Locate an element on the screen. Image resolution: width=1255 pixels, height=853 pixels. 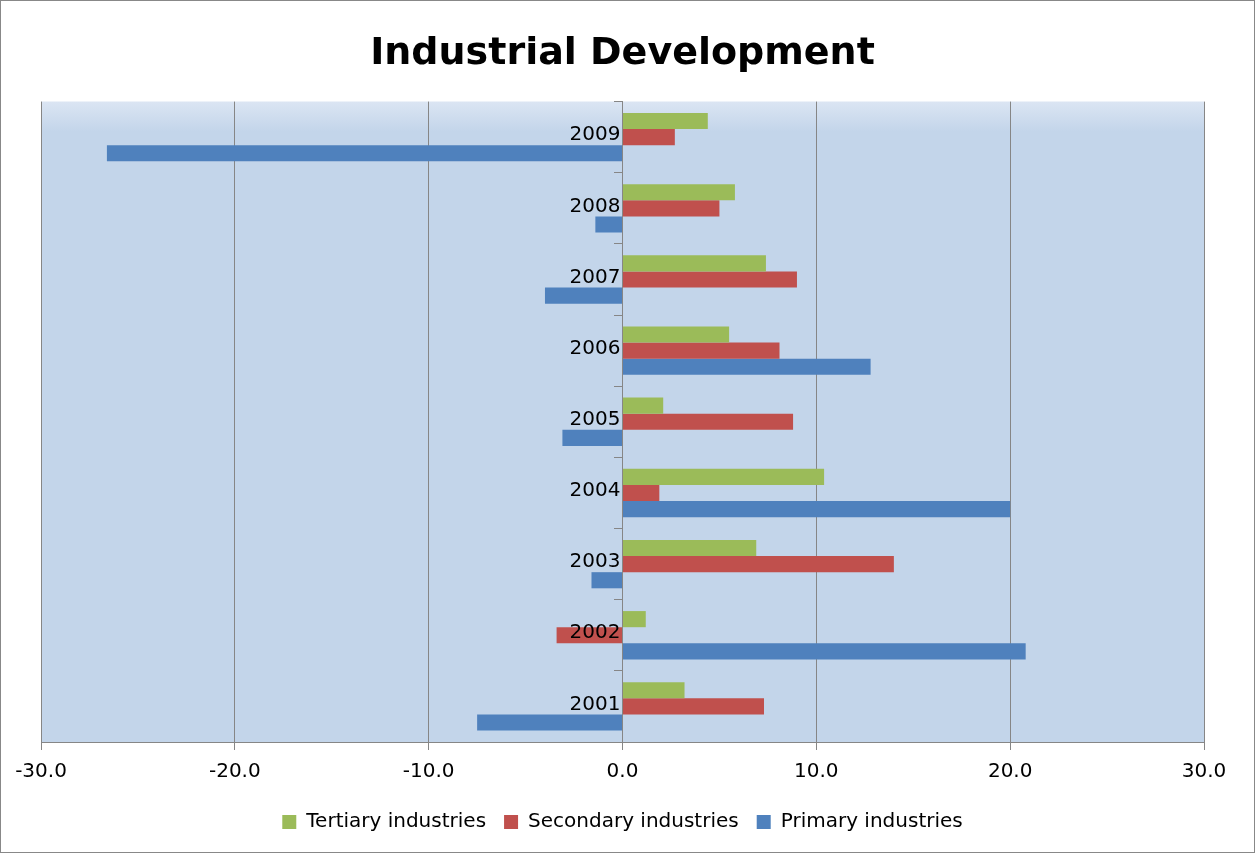
chart-title: Industrial Development is located at coordinates (622, 50).